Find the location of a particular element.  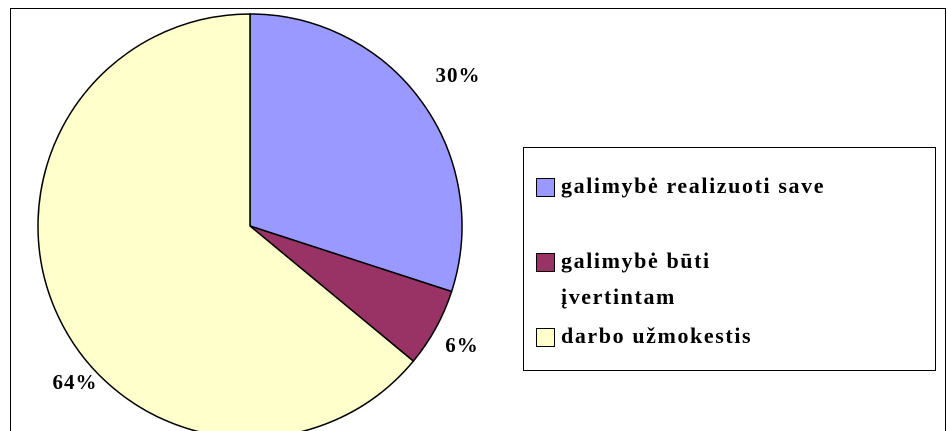

legend-label: galimybė realizuoti save is located at coordinates (693, 185).